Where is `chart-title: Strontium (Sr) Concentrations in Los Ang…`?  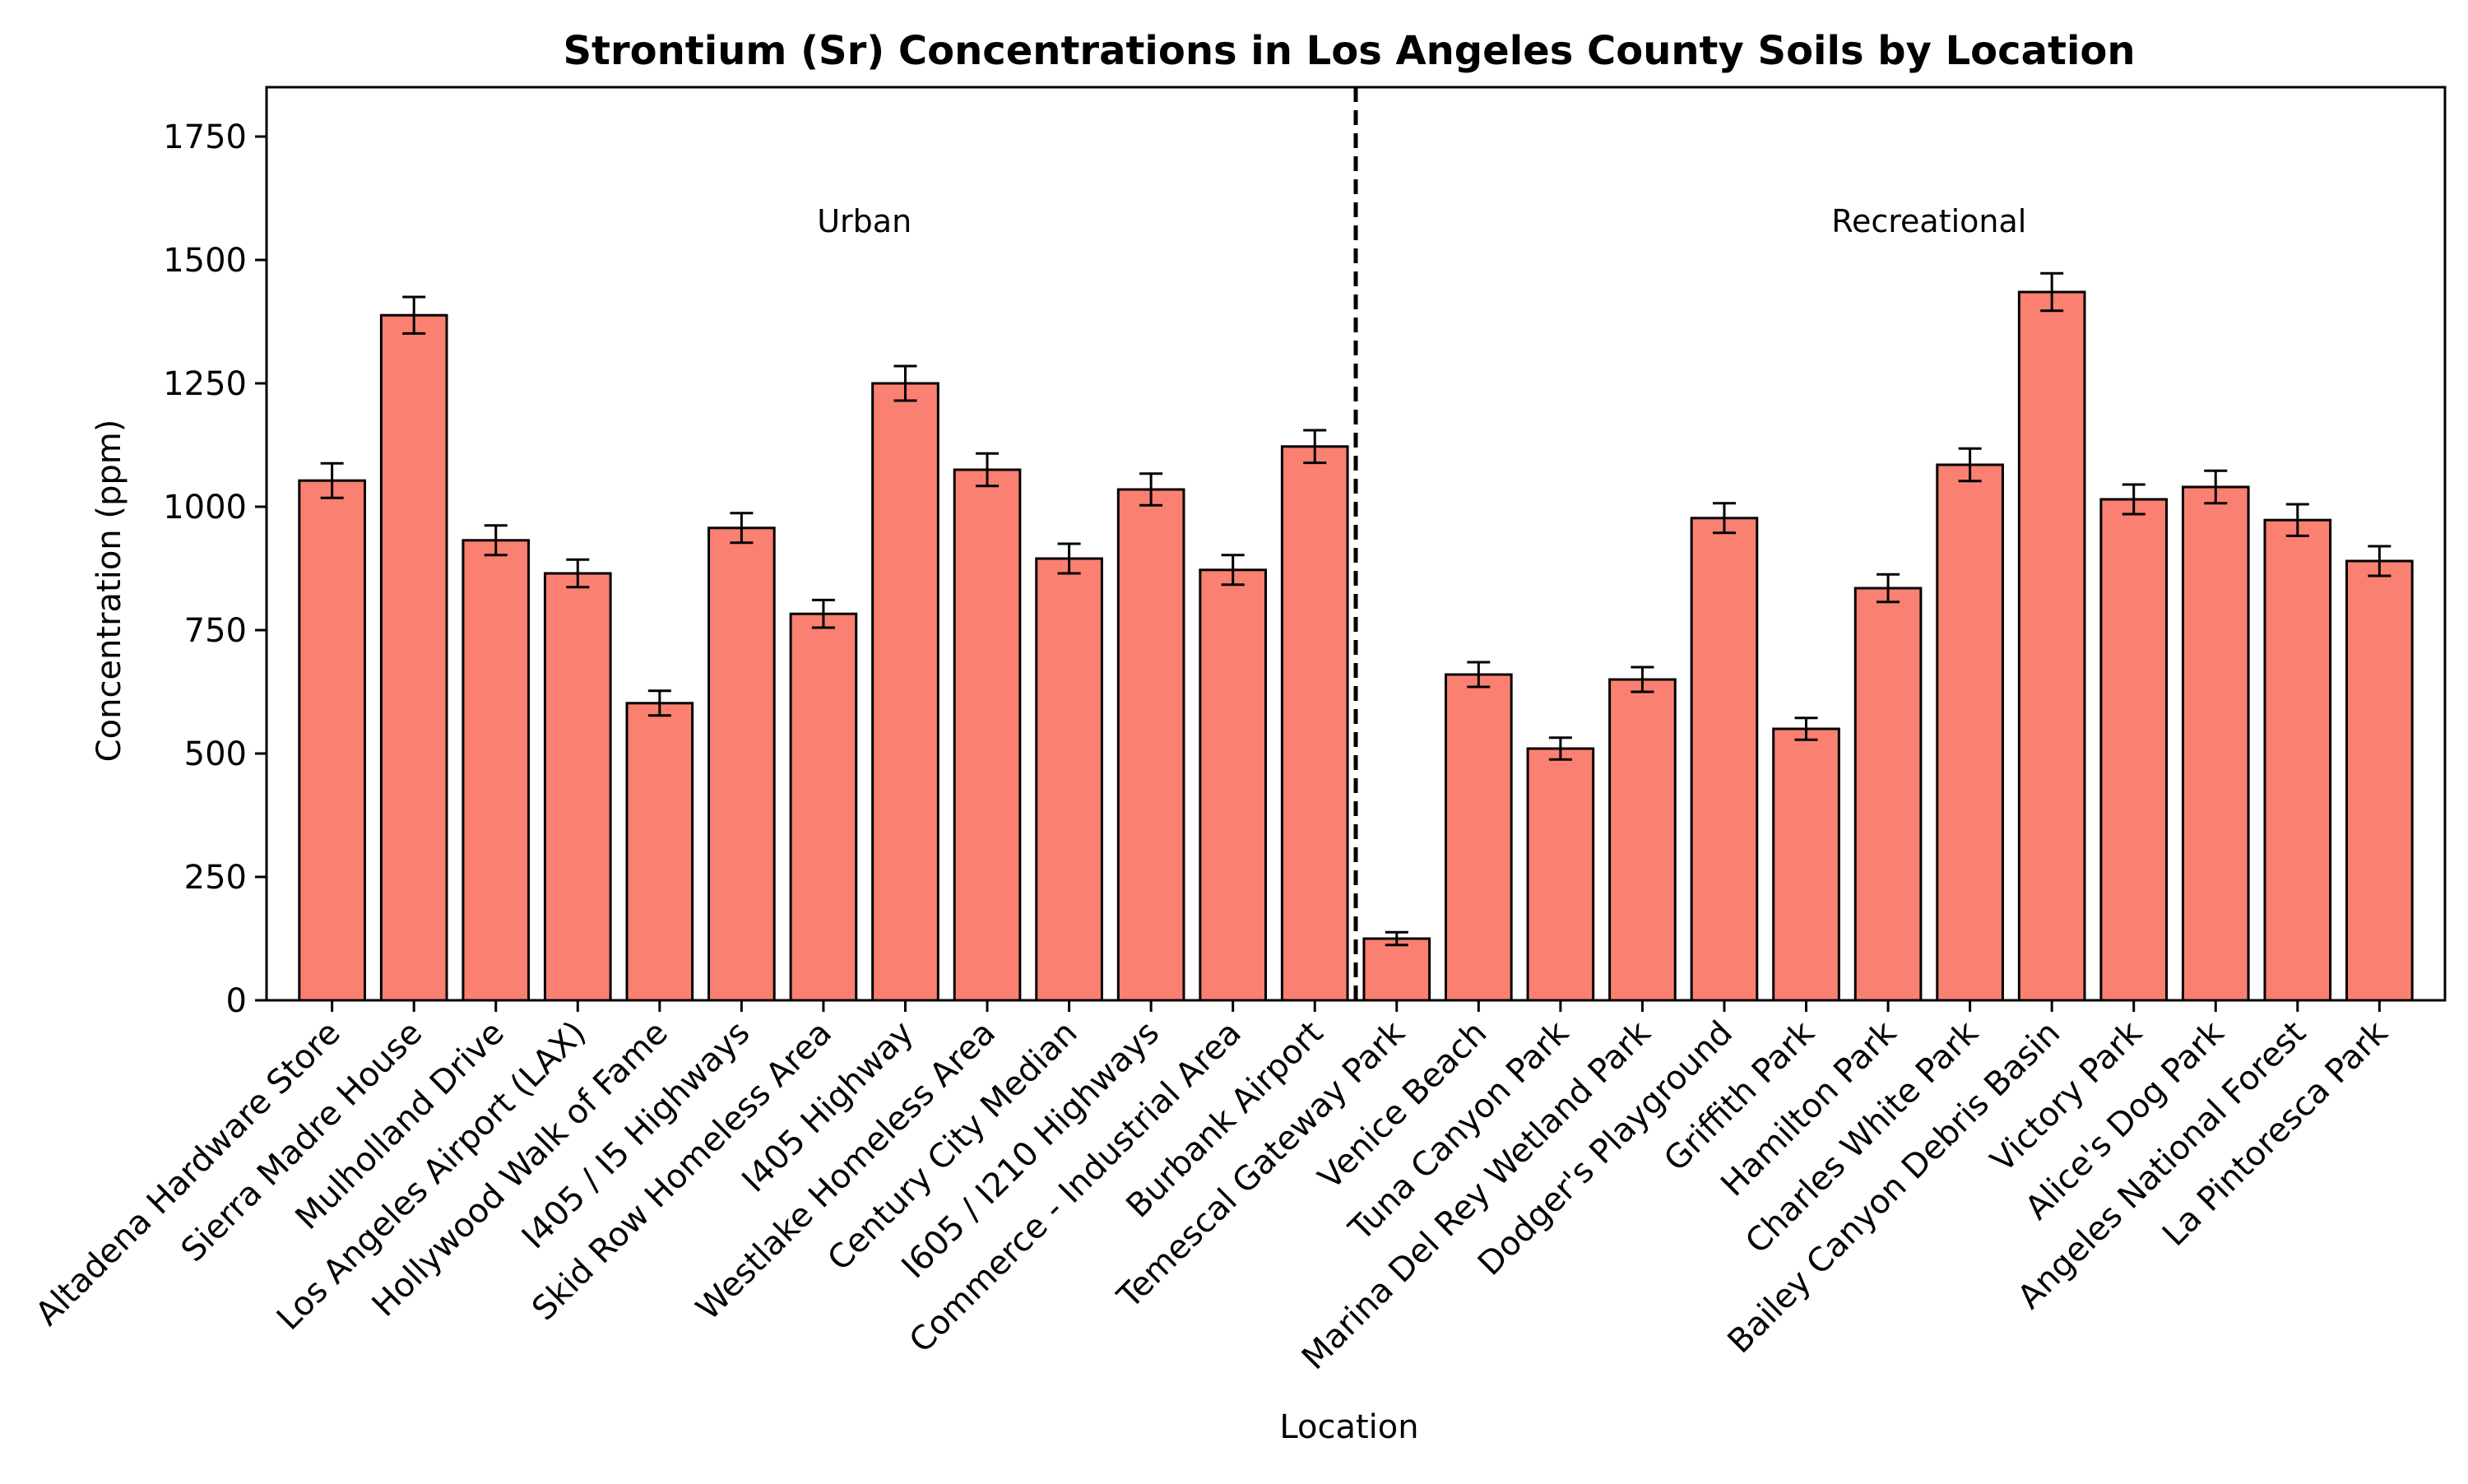 chart-title: Strontium (Sr) Concentrations in Los Ang… is located at coordinates (1349, 51).